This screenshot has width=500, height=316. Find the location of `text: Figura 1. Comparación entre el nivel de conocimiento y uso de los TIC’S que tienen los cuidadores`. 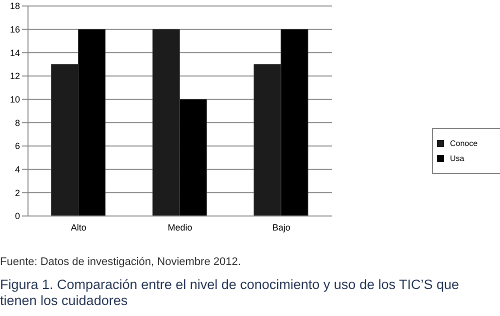

text: Figura 1. Comparación entre el nivel de conocimiento y uso de los TIC’S que tienen los cuidadores is located at coordinates (230, 293).